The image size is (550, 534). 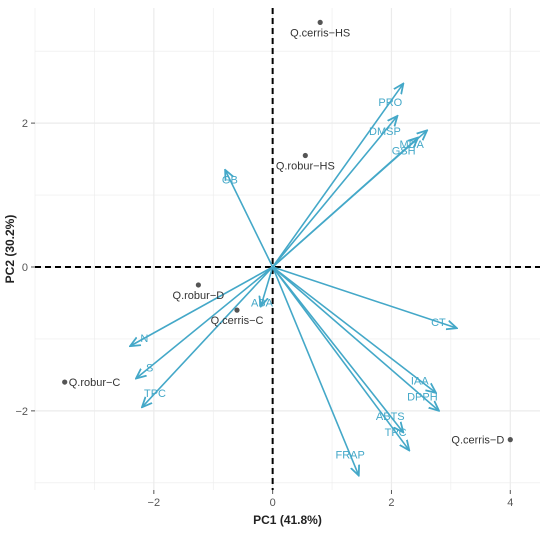 I want to click on loading-label: CT, so click(x=438, y=323).